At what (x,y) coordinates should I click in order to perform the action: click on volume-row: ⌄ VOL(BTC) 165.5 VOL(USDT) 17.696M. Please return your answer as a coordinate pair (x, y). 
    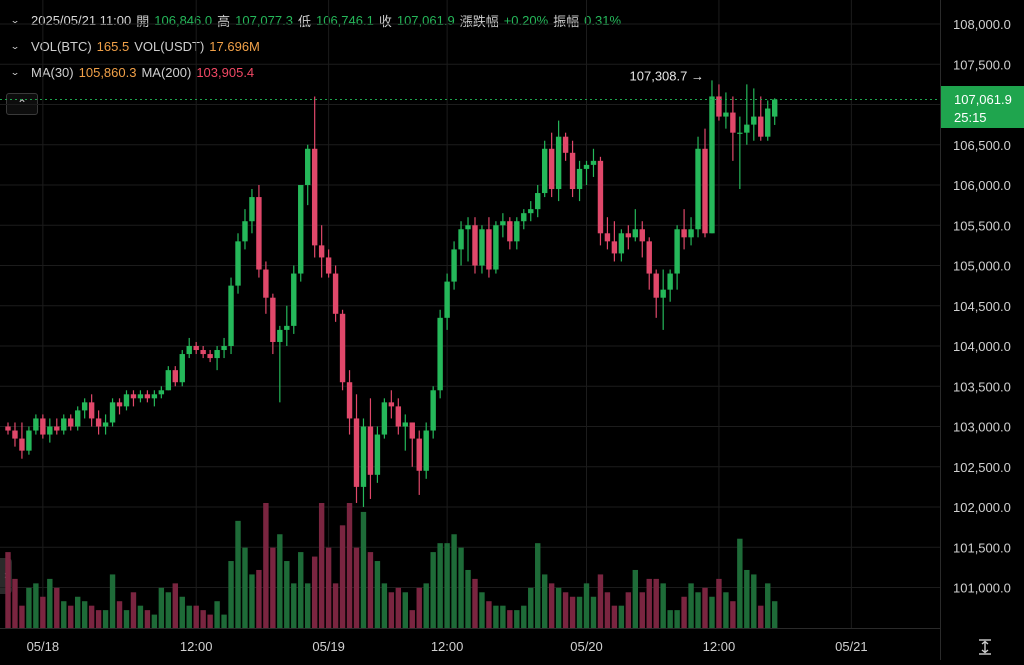
    Looking at the image, I should click on (137, 46).